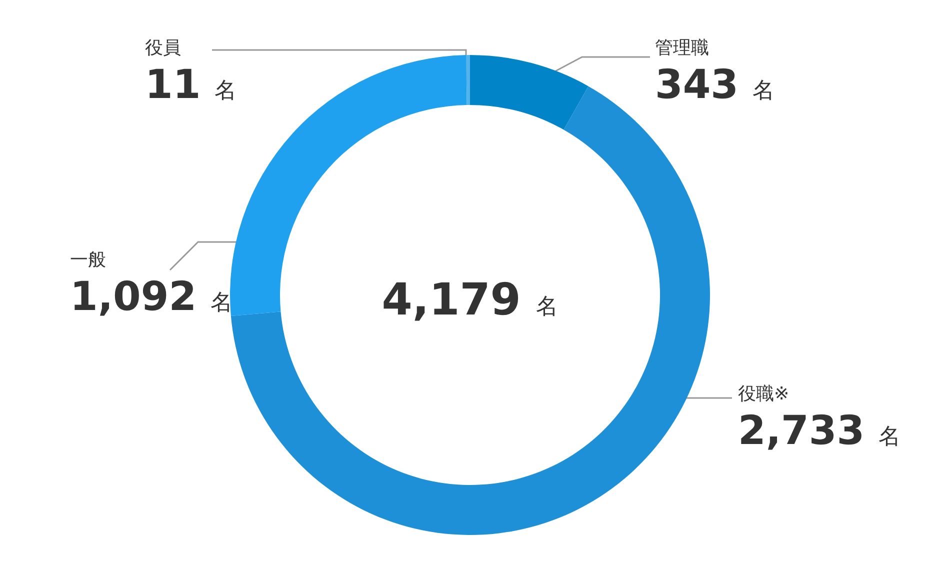  Describe the element at coordinates (470, 300) in the screenshot. I see `text: 4,179 名` at that location.